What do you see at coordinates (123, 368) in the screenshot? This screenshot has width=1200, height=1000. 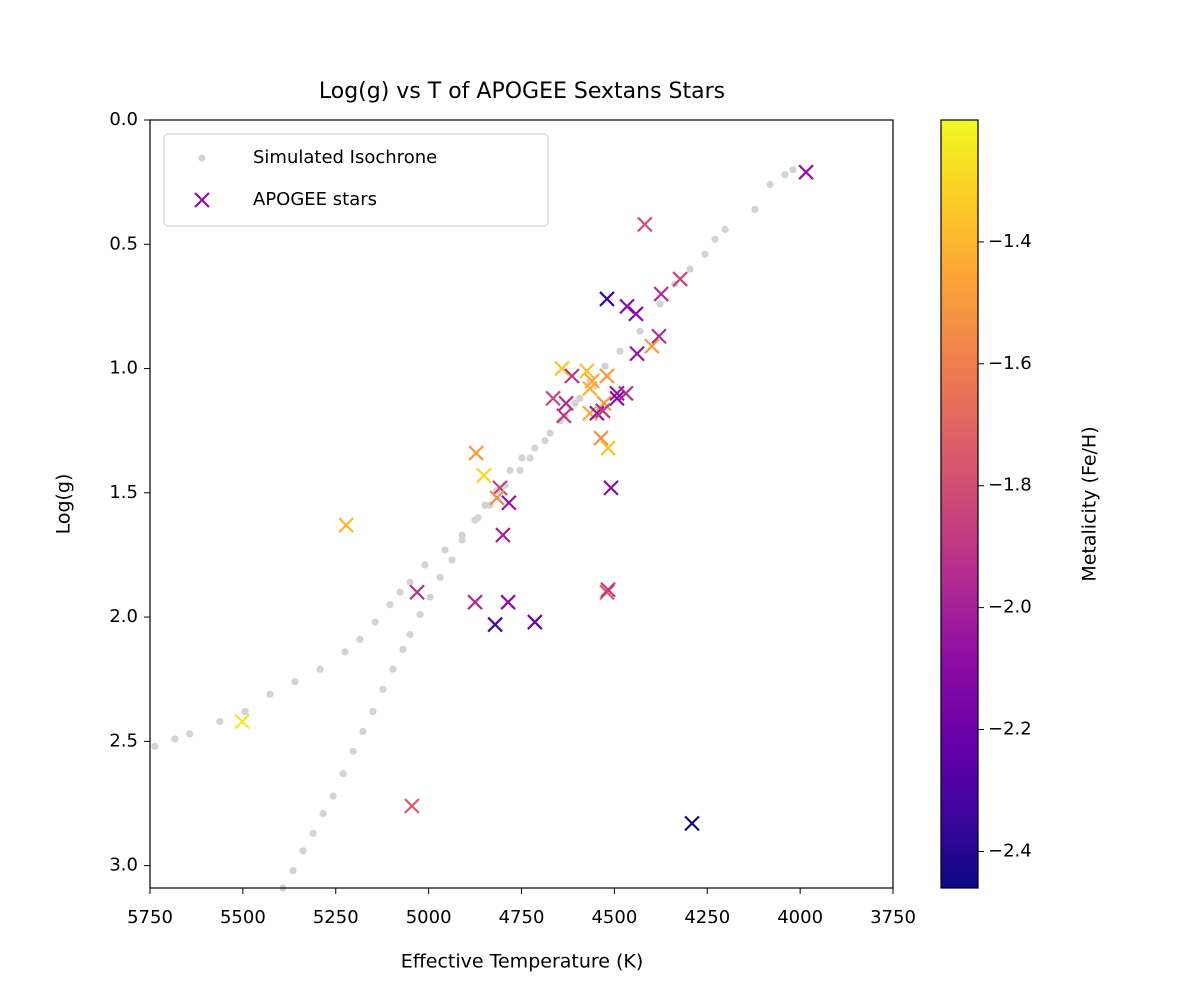 I see `y-tick-label: 1.0` at bounding box center [123, 368].